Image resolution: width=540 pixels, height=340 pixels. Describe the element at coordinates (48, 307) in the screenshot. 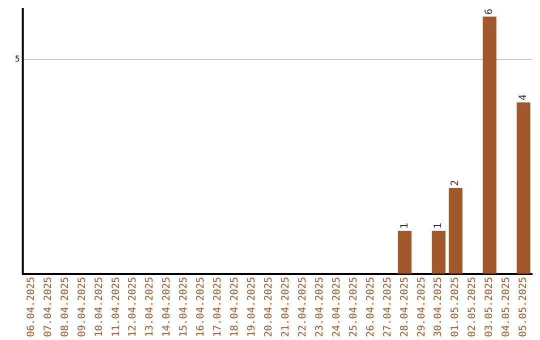

I see `x-tick-label: 07.04.2025` at that location.